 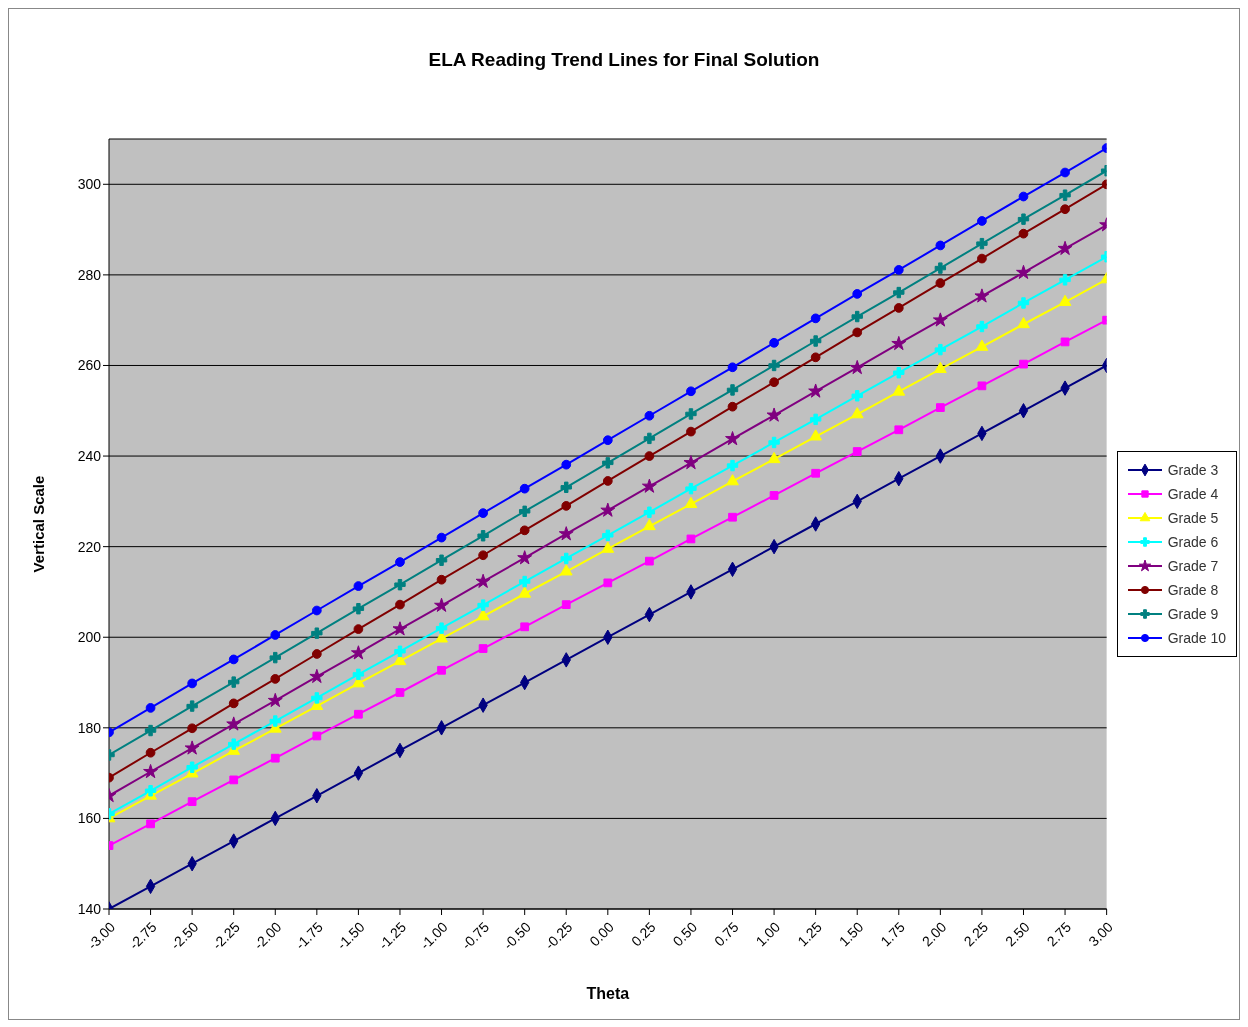 I want to click on legend-label: Grade 7, so click(x=1193, y=566).